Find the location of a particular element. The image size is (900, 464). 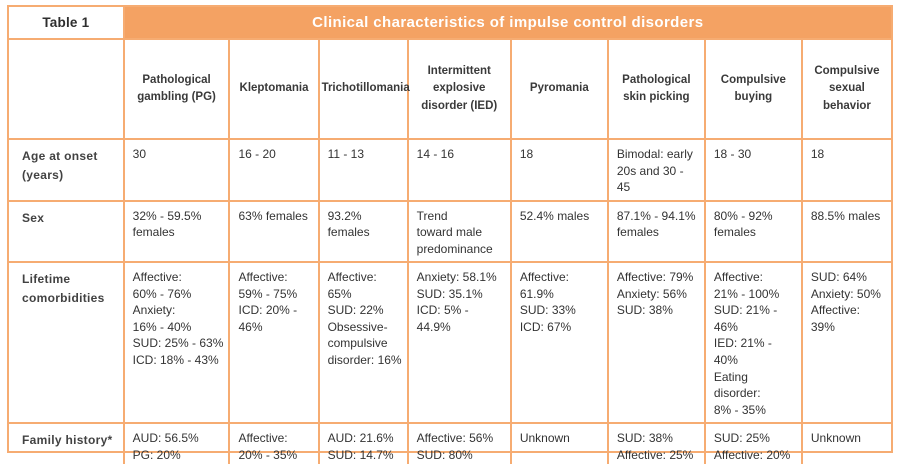

cell-sex-pg: 32% - 59.5% females is located at coordinates (176, 231).